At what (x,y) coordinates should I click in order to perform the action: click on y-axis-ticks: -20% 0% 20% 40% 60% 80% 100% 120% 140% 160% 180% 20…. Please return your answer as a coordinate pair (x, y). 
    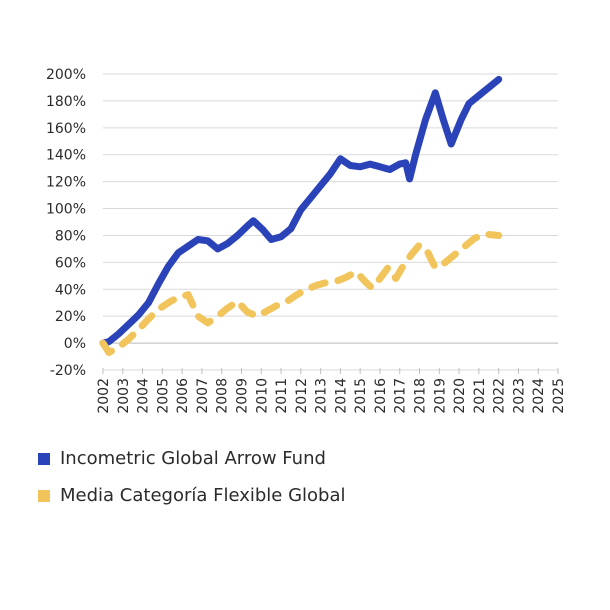
    Looking at the image, I should click on (66, 223).